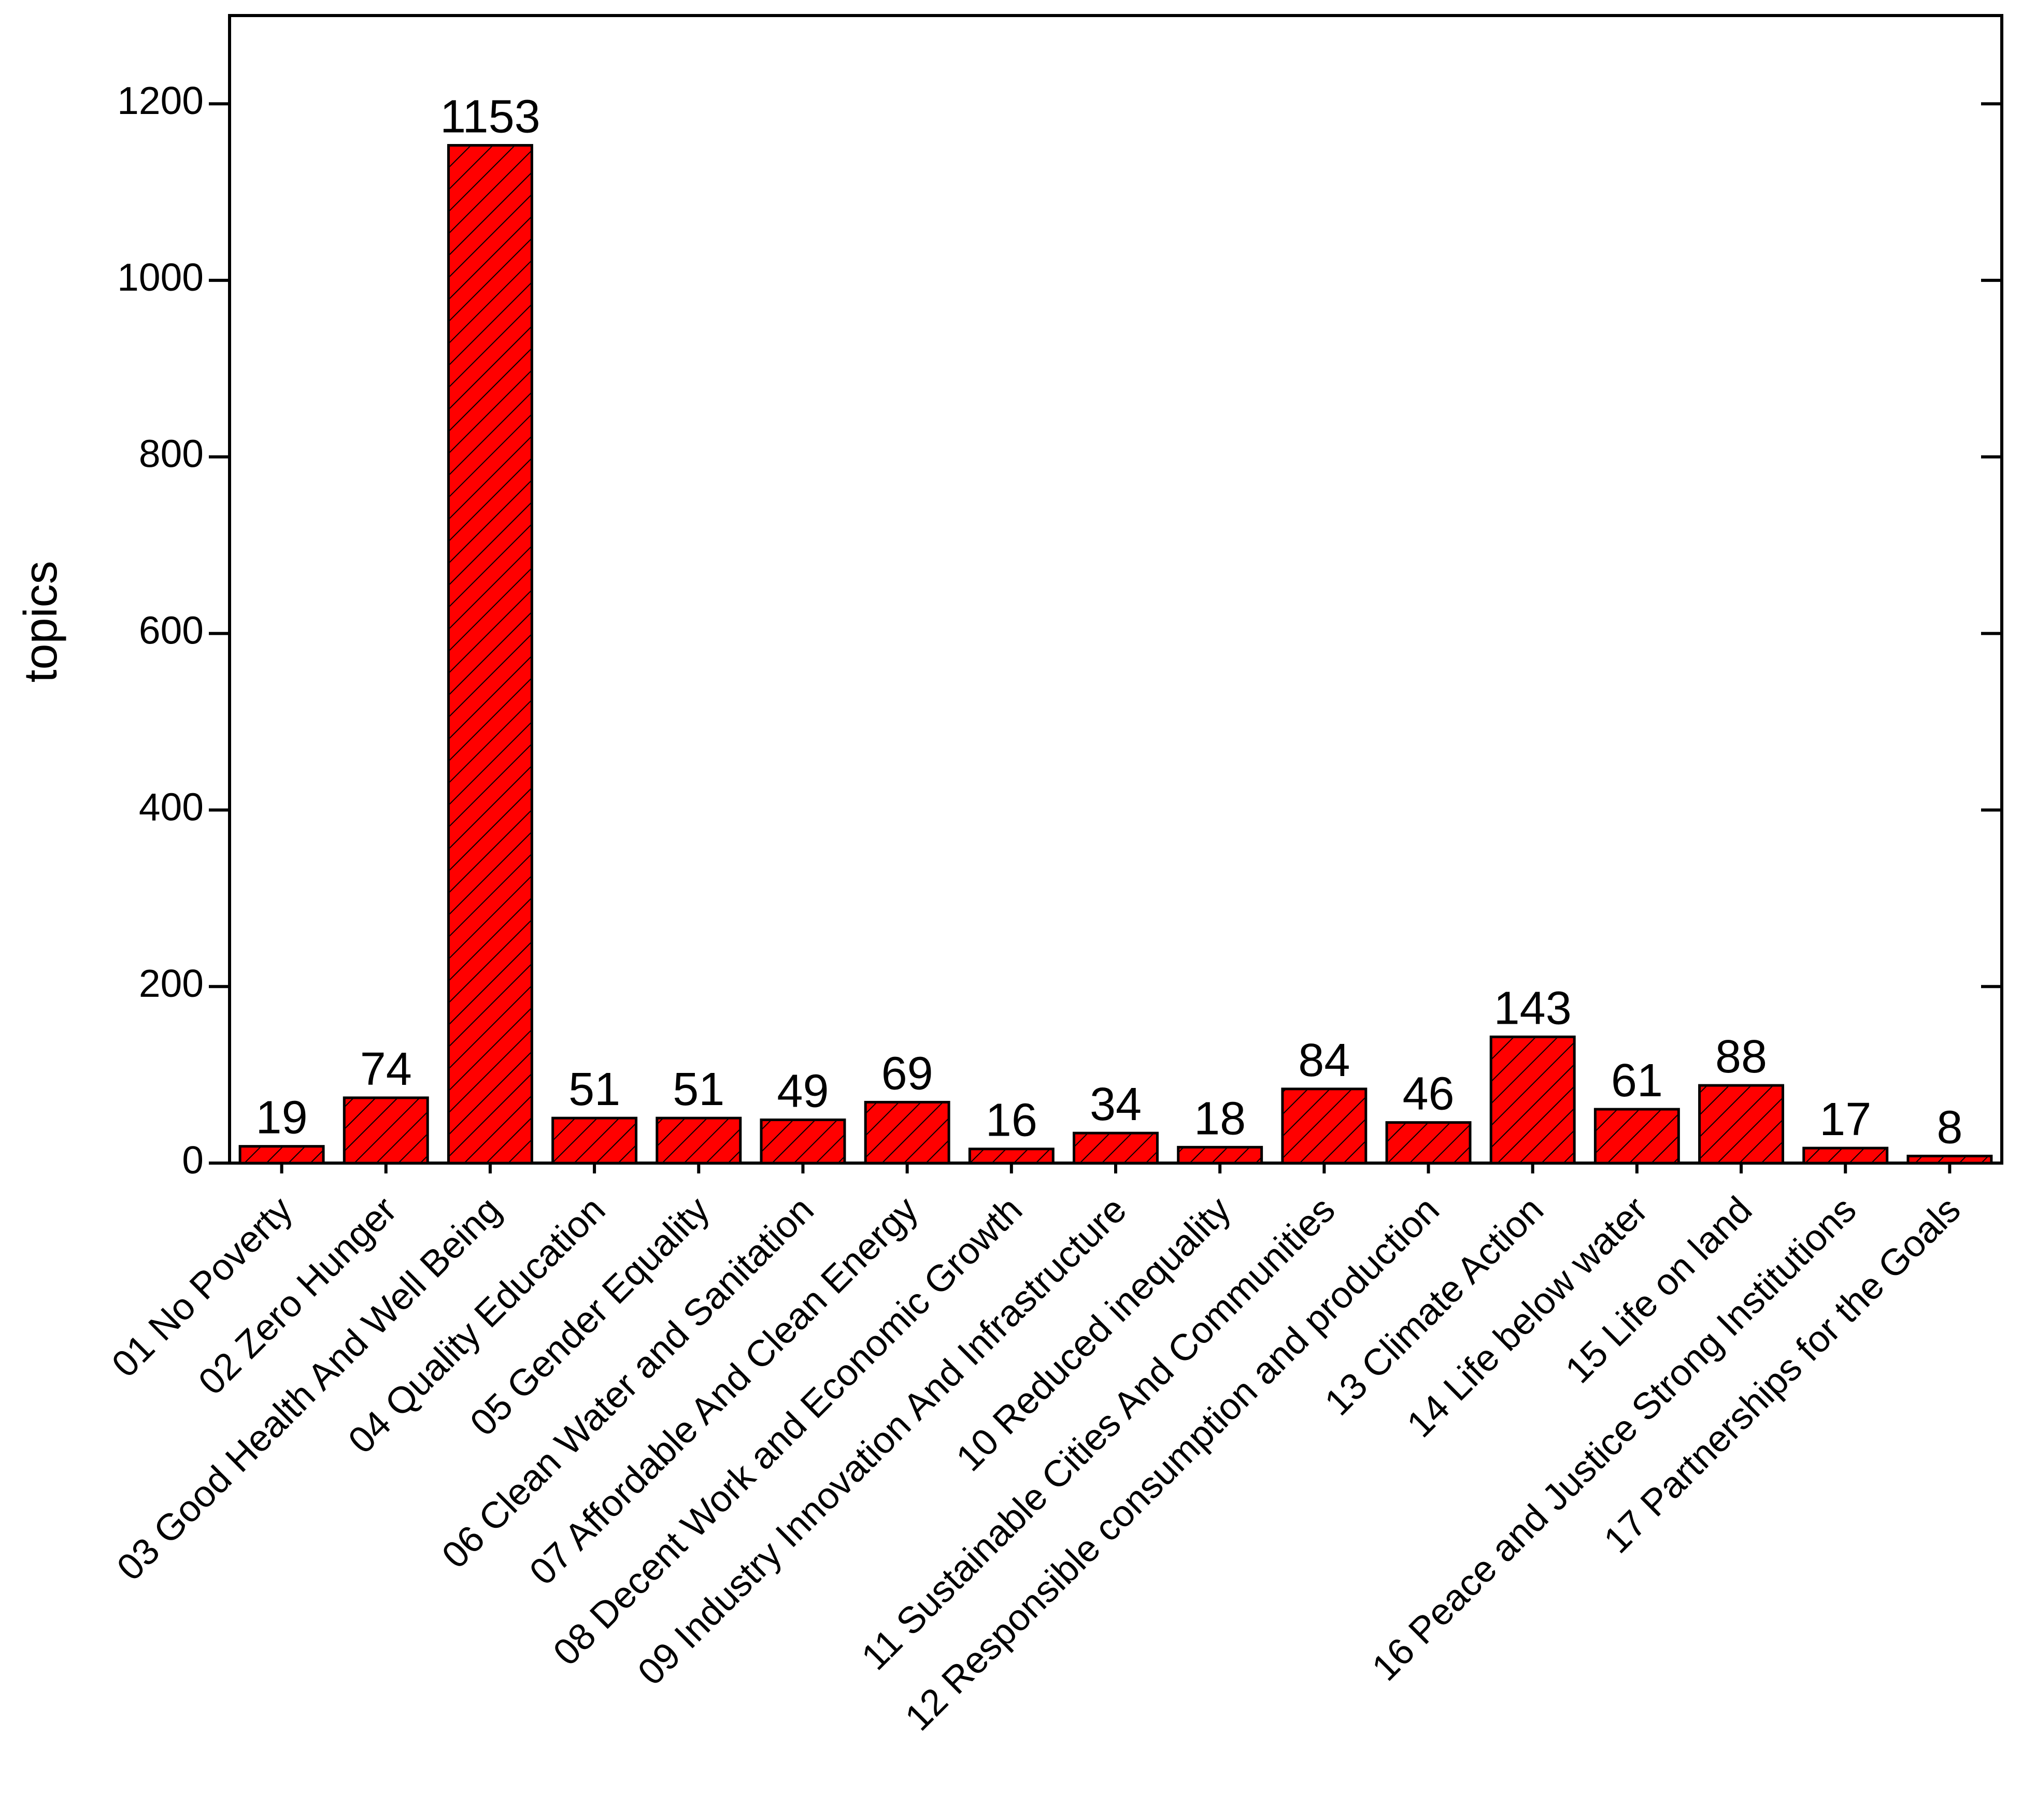  I want to click on value-label: 46, so click(1428, 1094).